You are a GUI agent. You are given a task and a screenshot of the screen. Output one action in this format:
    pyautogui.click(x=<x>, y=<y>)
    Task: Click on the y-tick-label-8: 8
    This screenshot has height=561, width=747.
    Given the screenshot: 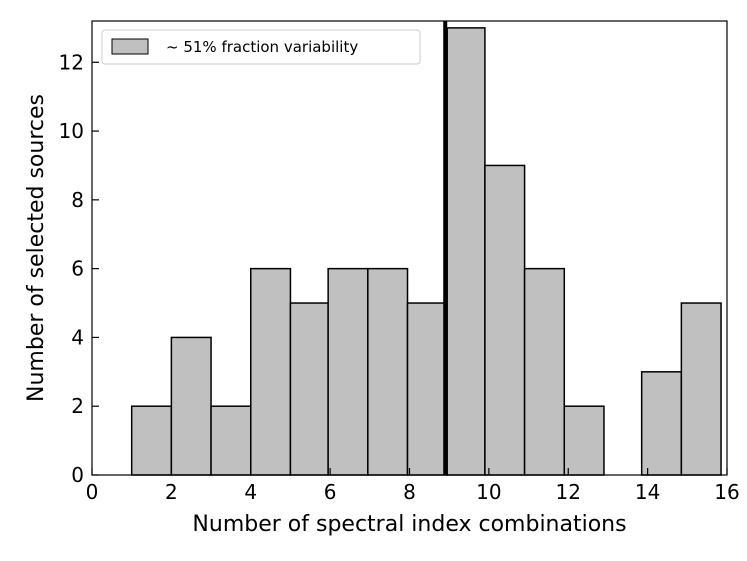 What is the action you would take?
    pyautogui.click(x=77, y=200)
    